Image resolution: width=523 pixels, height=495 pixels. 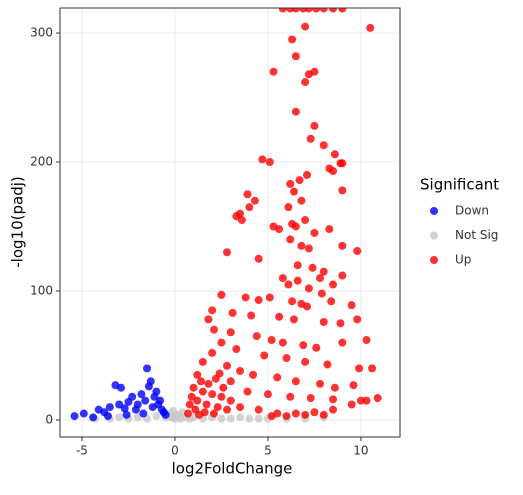 What do you see at coordinates (232, 469) in the screenshot?
I see `x-axis-label: log2FoldChange` at bounding box center [232, 469].